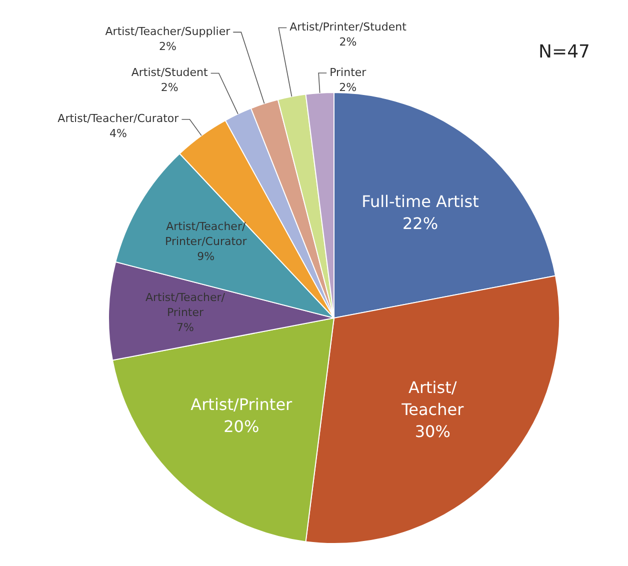 This screenshot has height=566, width=628. I want to click on slice-label: Printer, so click(348, 72).